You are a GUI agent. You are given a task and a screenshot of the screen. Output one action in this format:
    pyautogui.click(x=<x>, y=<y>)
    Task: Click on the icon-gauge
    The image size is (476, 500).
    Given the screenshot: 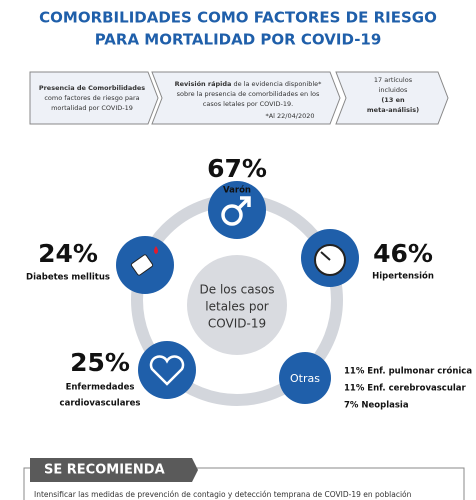 What is the action you would take?
    pyautogui.click(x=330, y=258)
    